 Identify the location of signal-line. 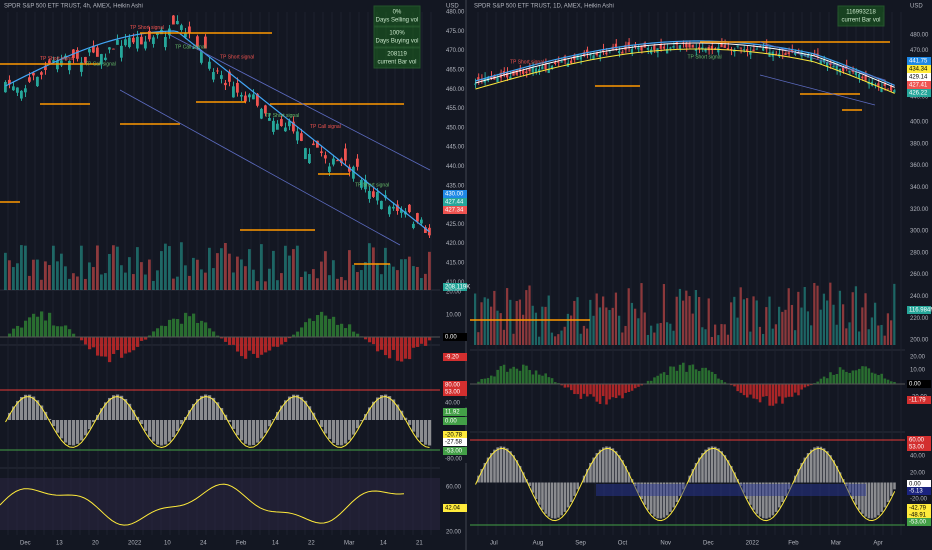
(217, 422).